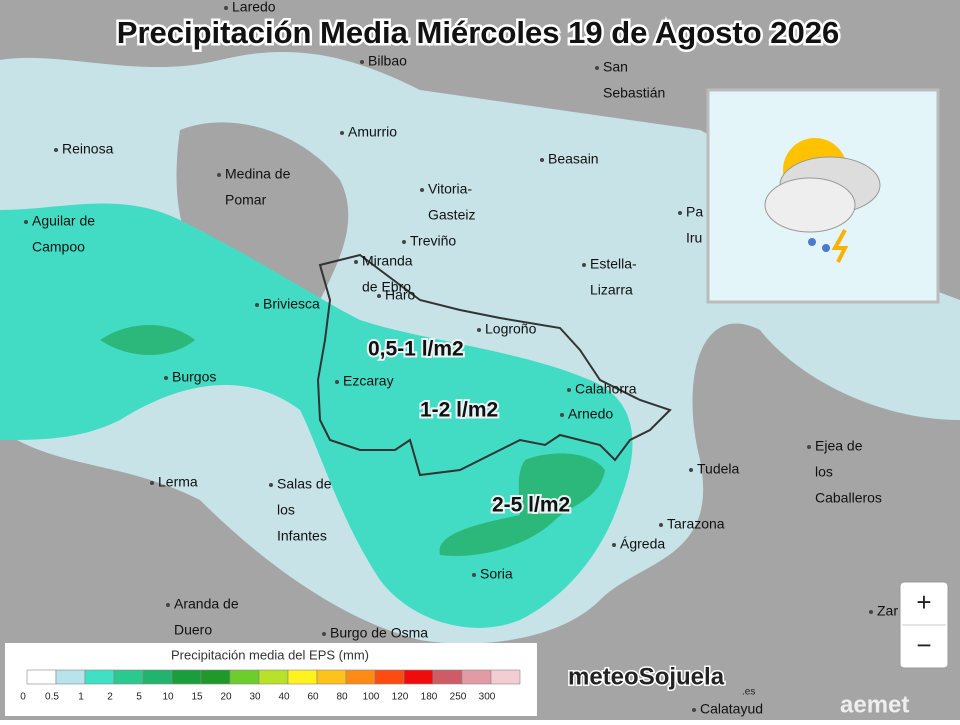 Image resolution: width=960 pixels, height=725 pixels. Describe the element at coordinates (178, 482) in the screenshot. I see `place-label: Lerma` at that location.